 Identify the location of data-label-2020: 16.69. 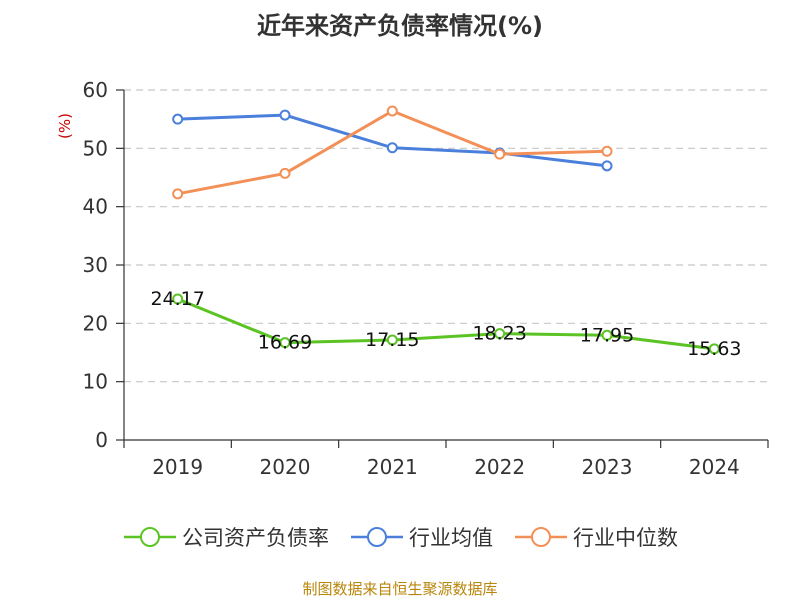
(285, 343).